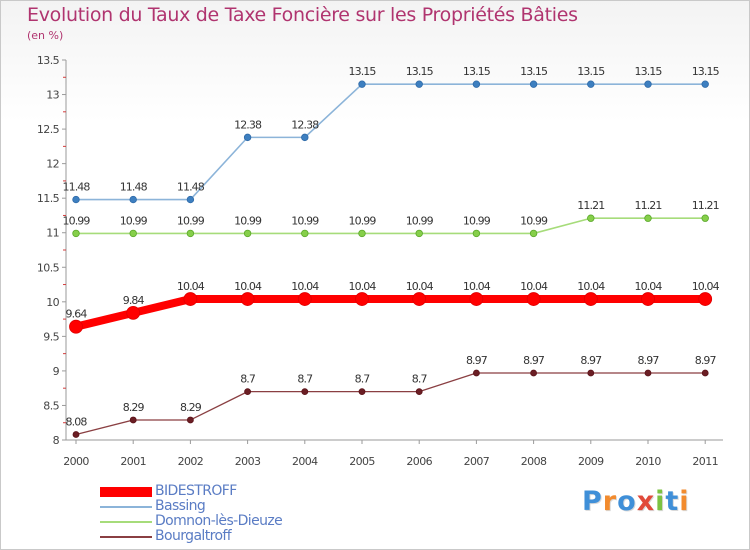 The image size is (750, 550). Describe the element at coordinates (705, 461) in the screenshot. I see `x-tick-label: 2011` at that location.